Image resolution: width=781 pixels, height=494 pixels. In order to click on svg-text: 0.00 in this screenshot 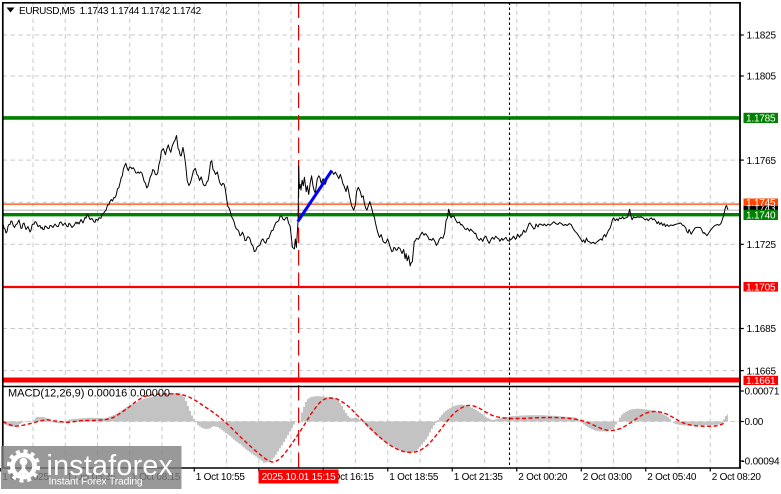, I will do `click(754, 422)`.